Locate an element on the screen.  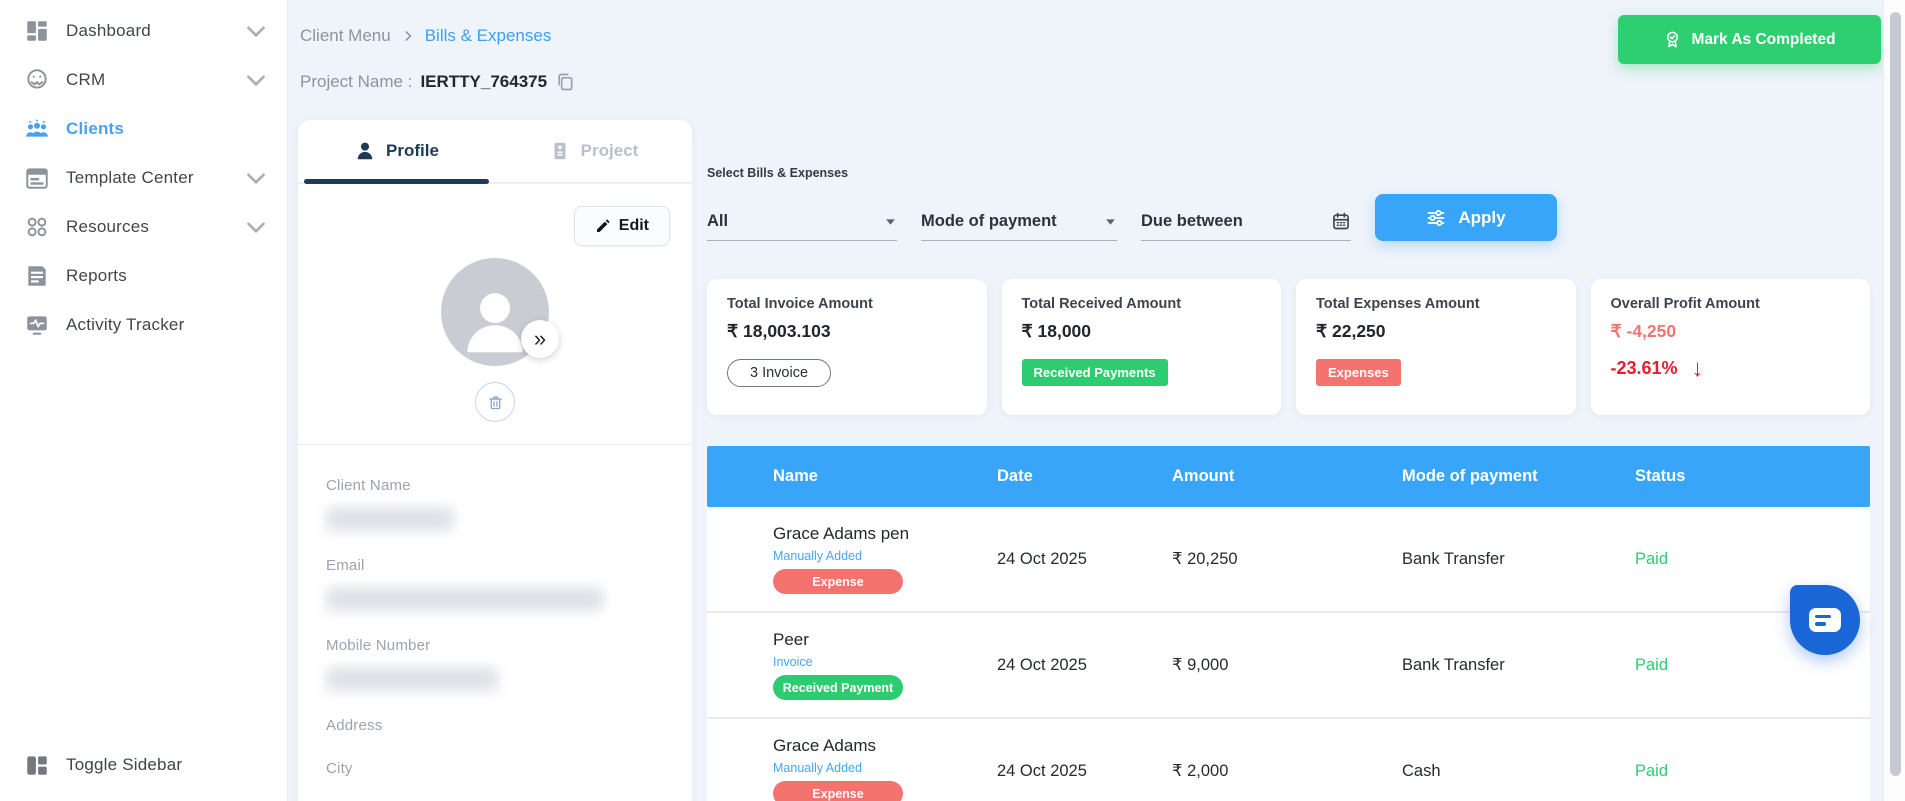
resources-icon is located at coordinates (37, 226).